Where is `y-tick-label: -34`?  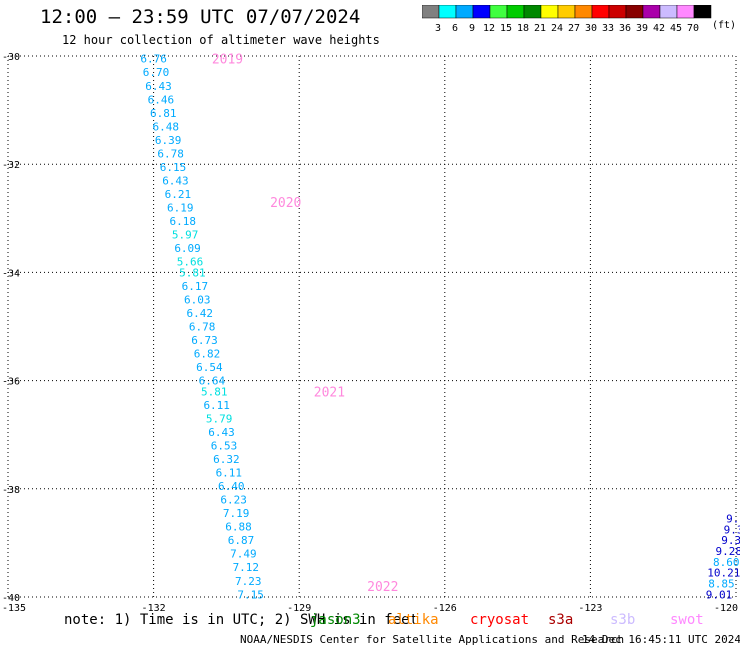
y-tick-label: -34 is located at coordinates (11, 273).